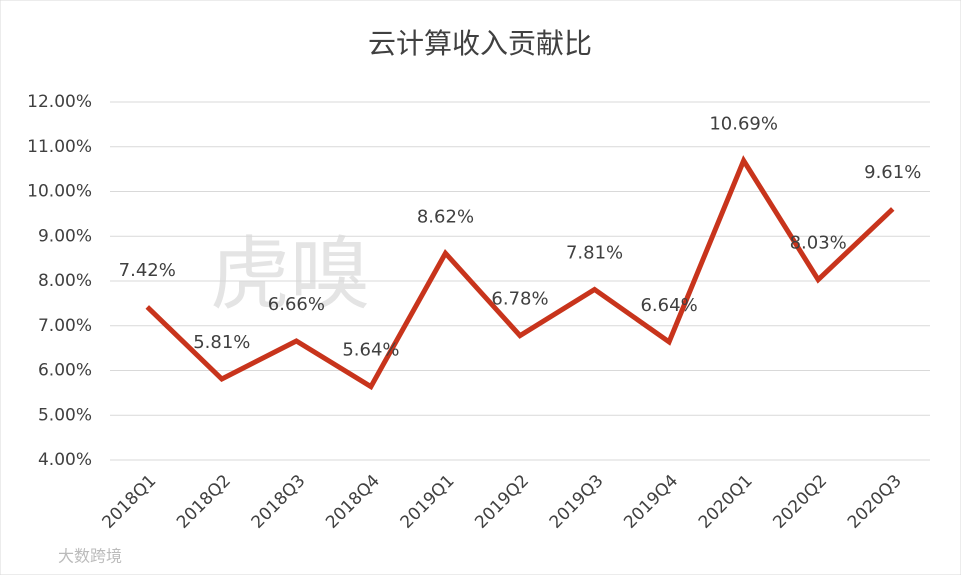  Describe the element at coordinates (445, 216) in the screenshot. I see `data-label: 8.62%` at that location.